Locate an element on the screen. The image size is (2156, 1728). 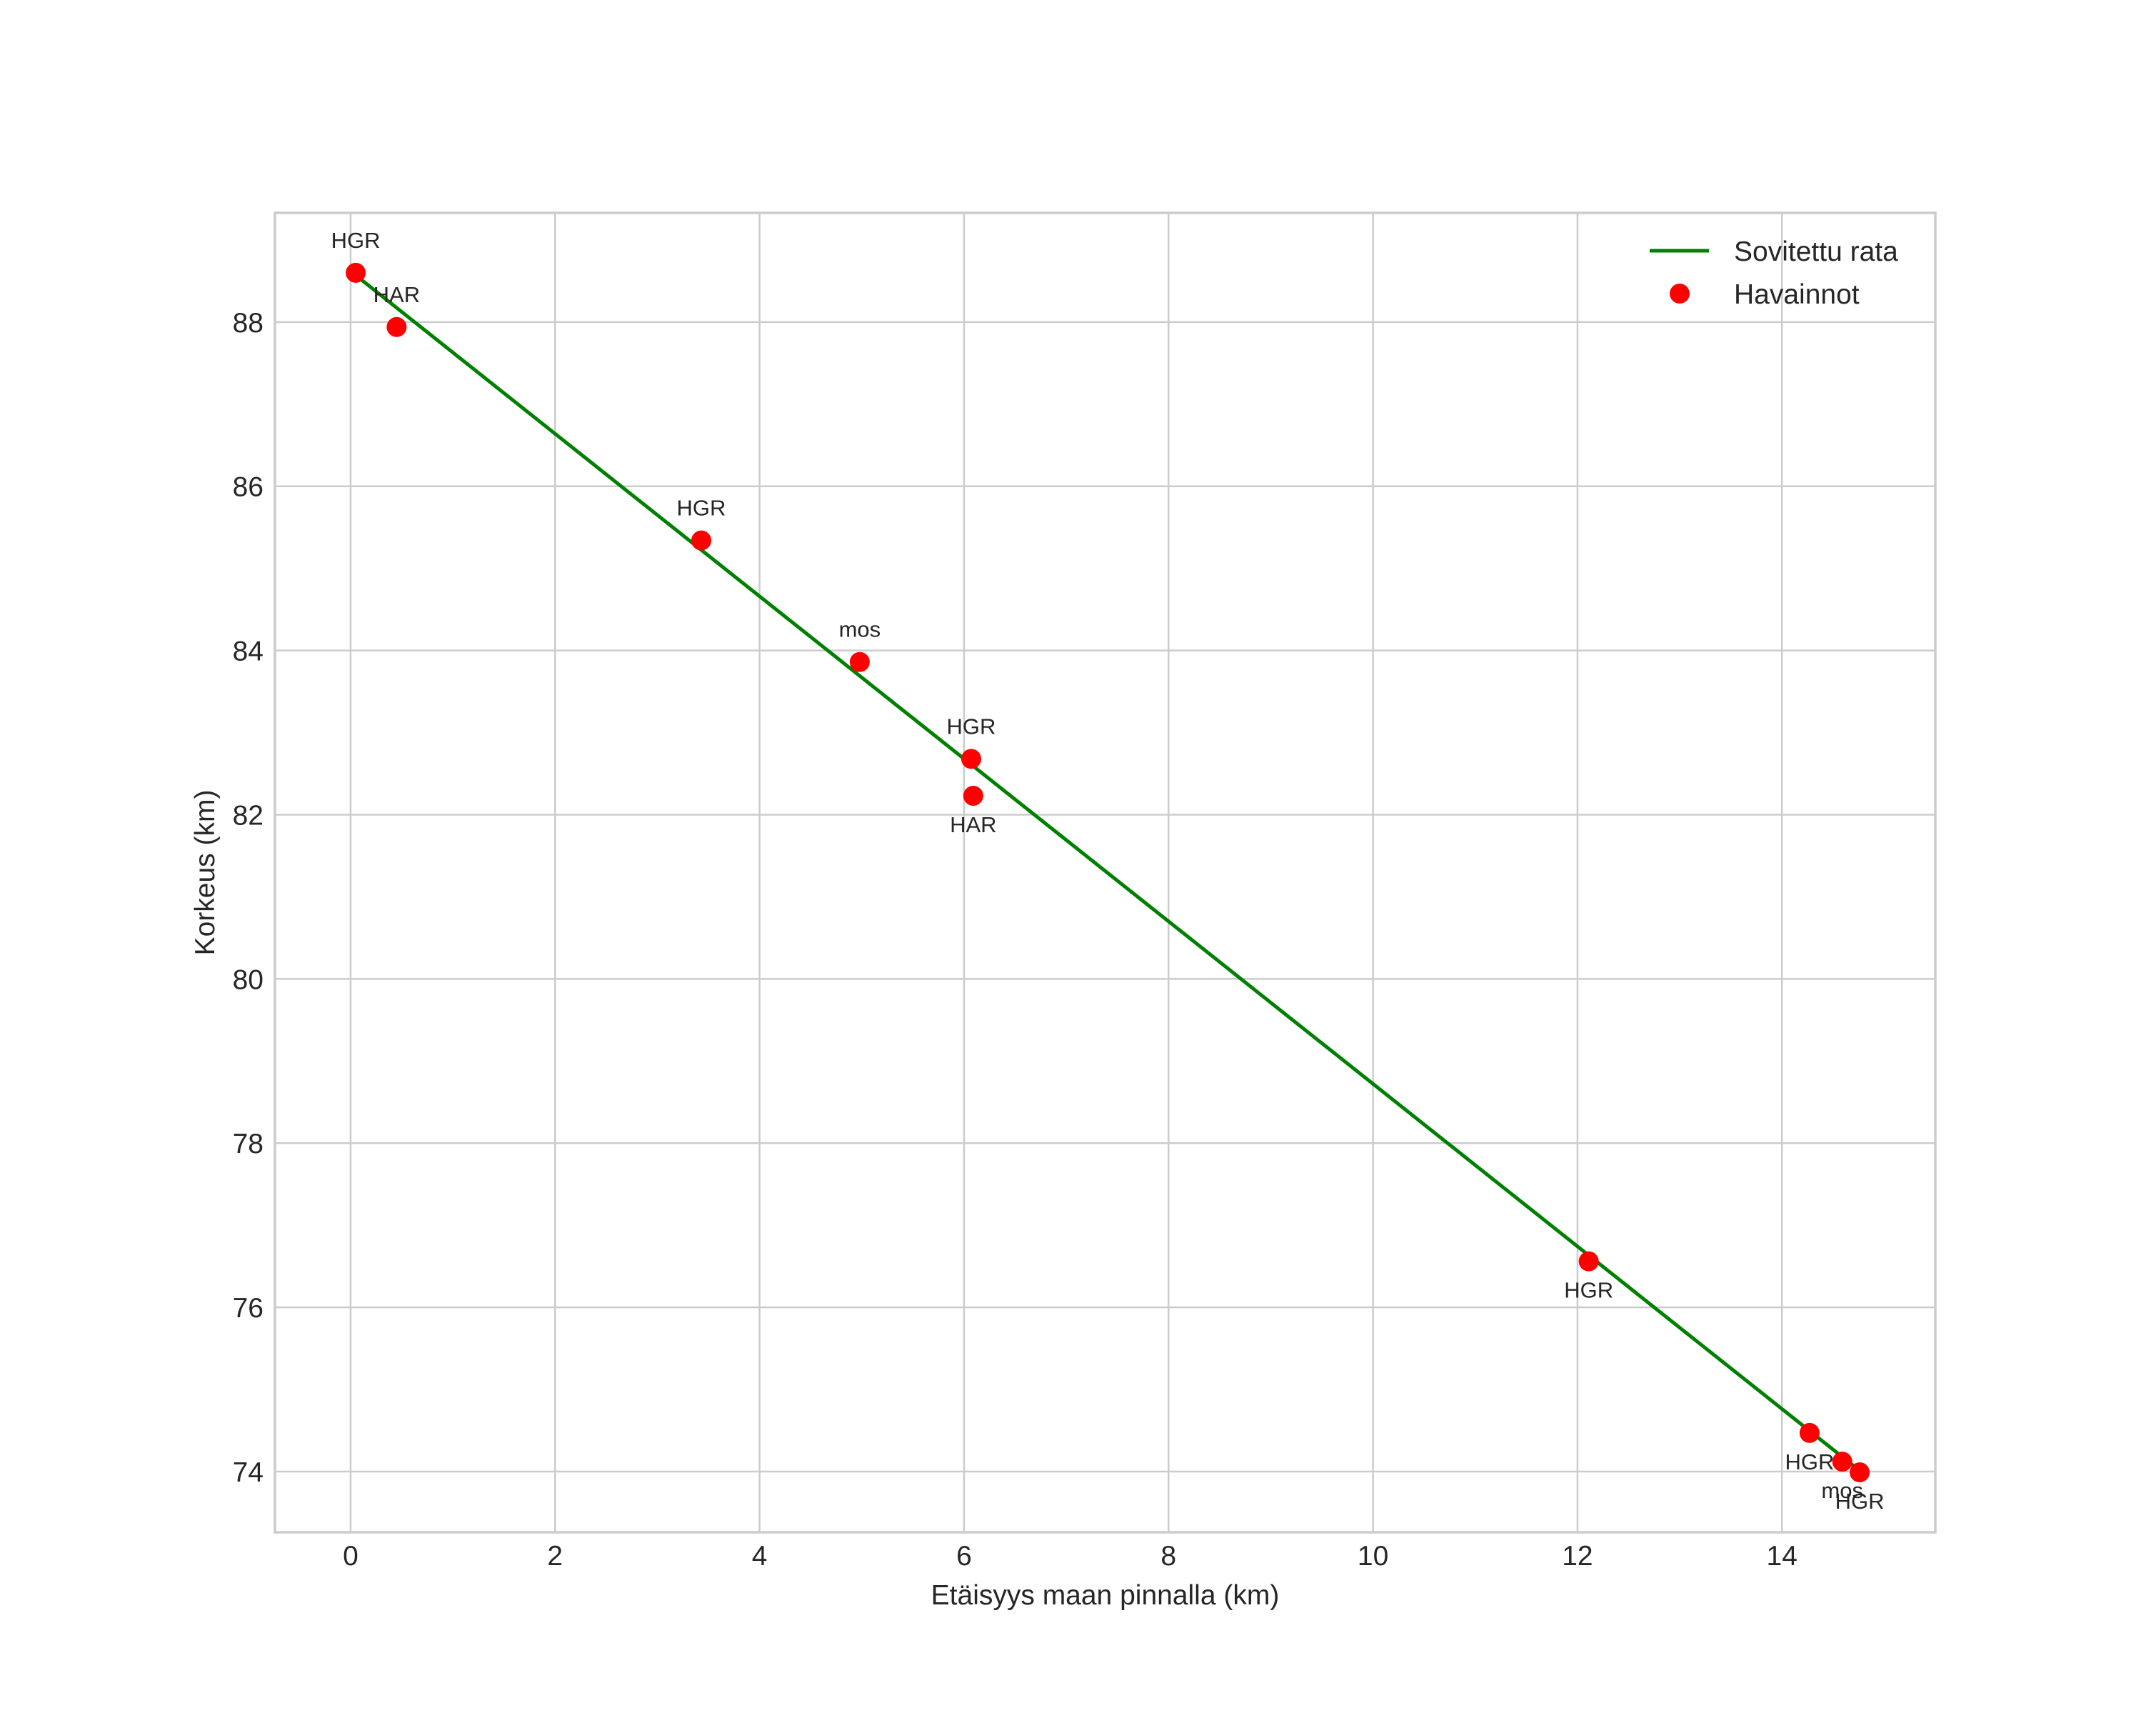
x-tick-label: 10 is located at coordinates (1373, 1556).